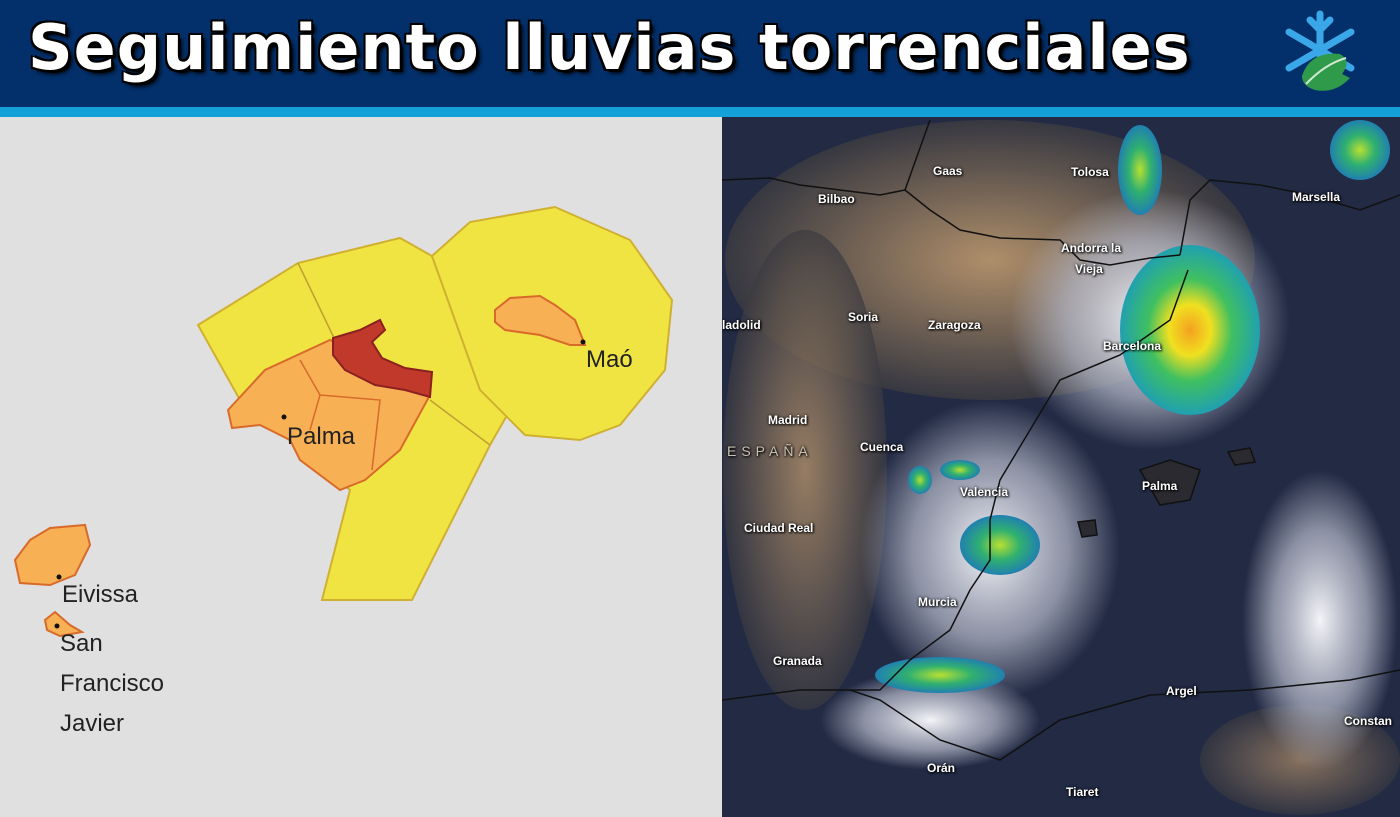 The image size is (1400, 817). I want to click on label-palma-sat: Palma, so click(1160, 486).